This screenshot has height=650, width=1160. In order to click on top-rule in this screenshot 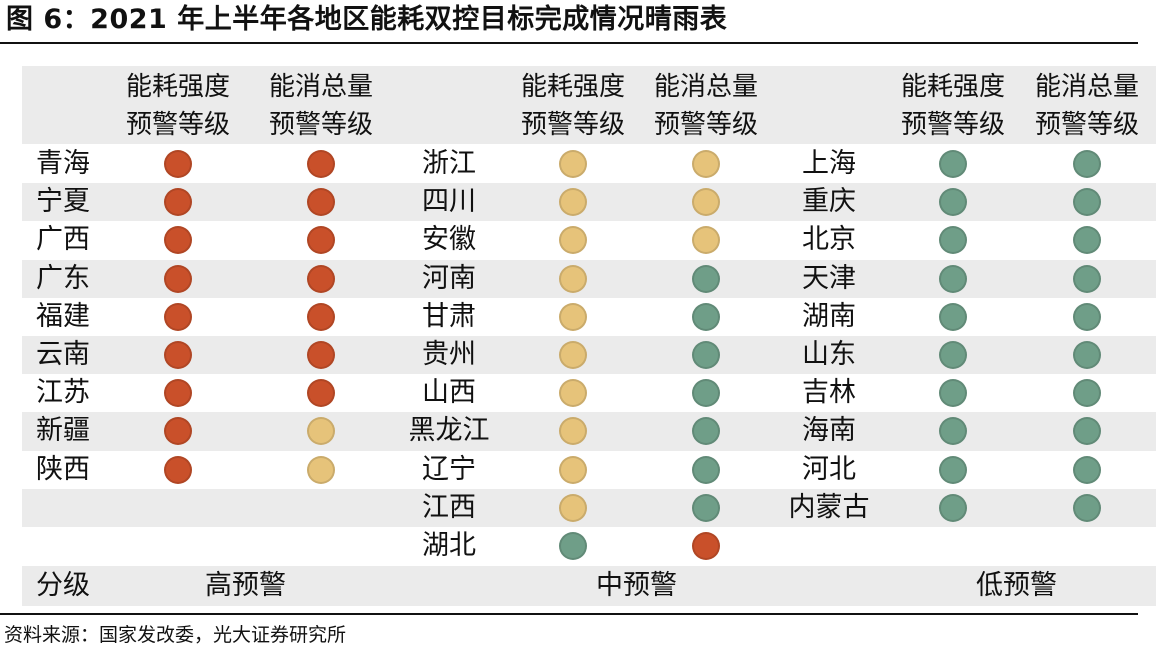, I will do `click(569, 43)`.